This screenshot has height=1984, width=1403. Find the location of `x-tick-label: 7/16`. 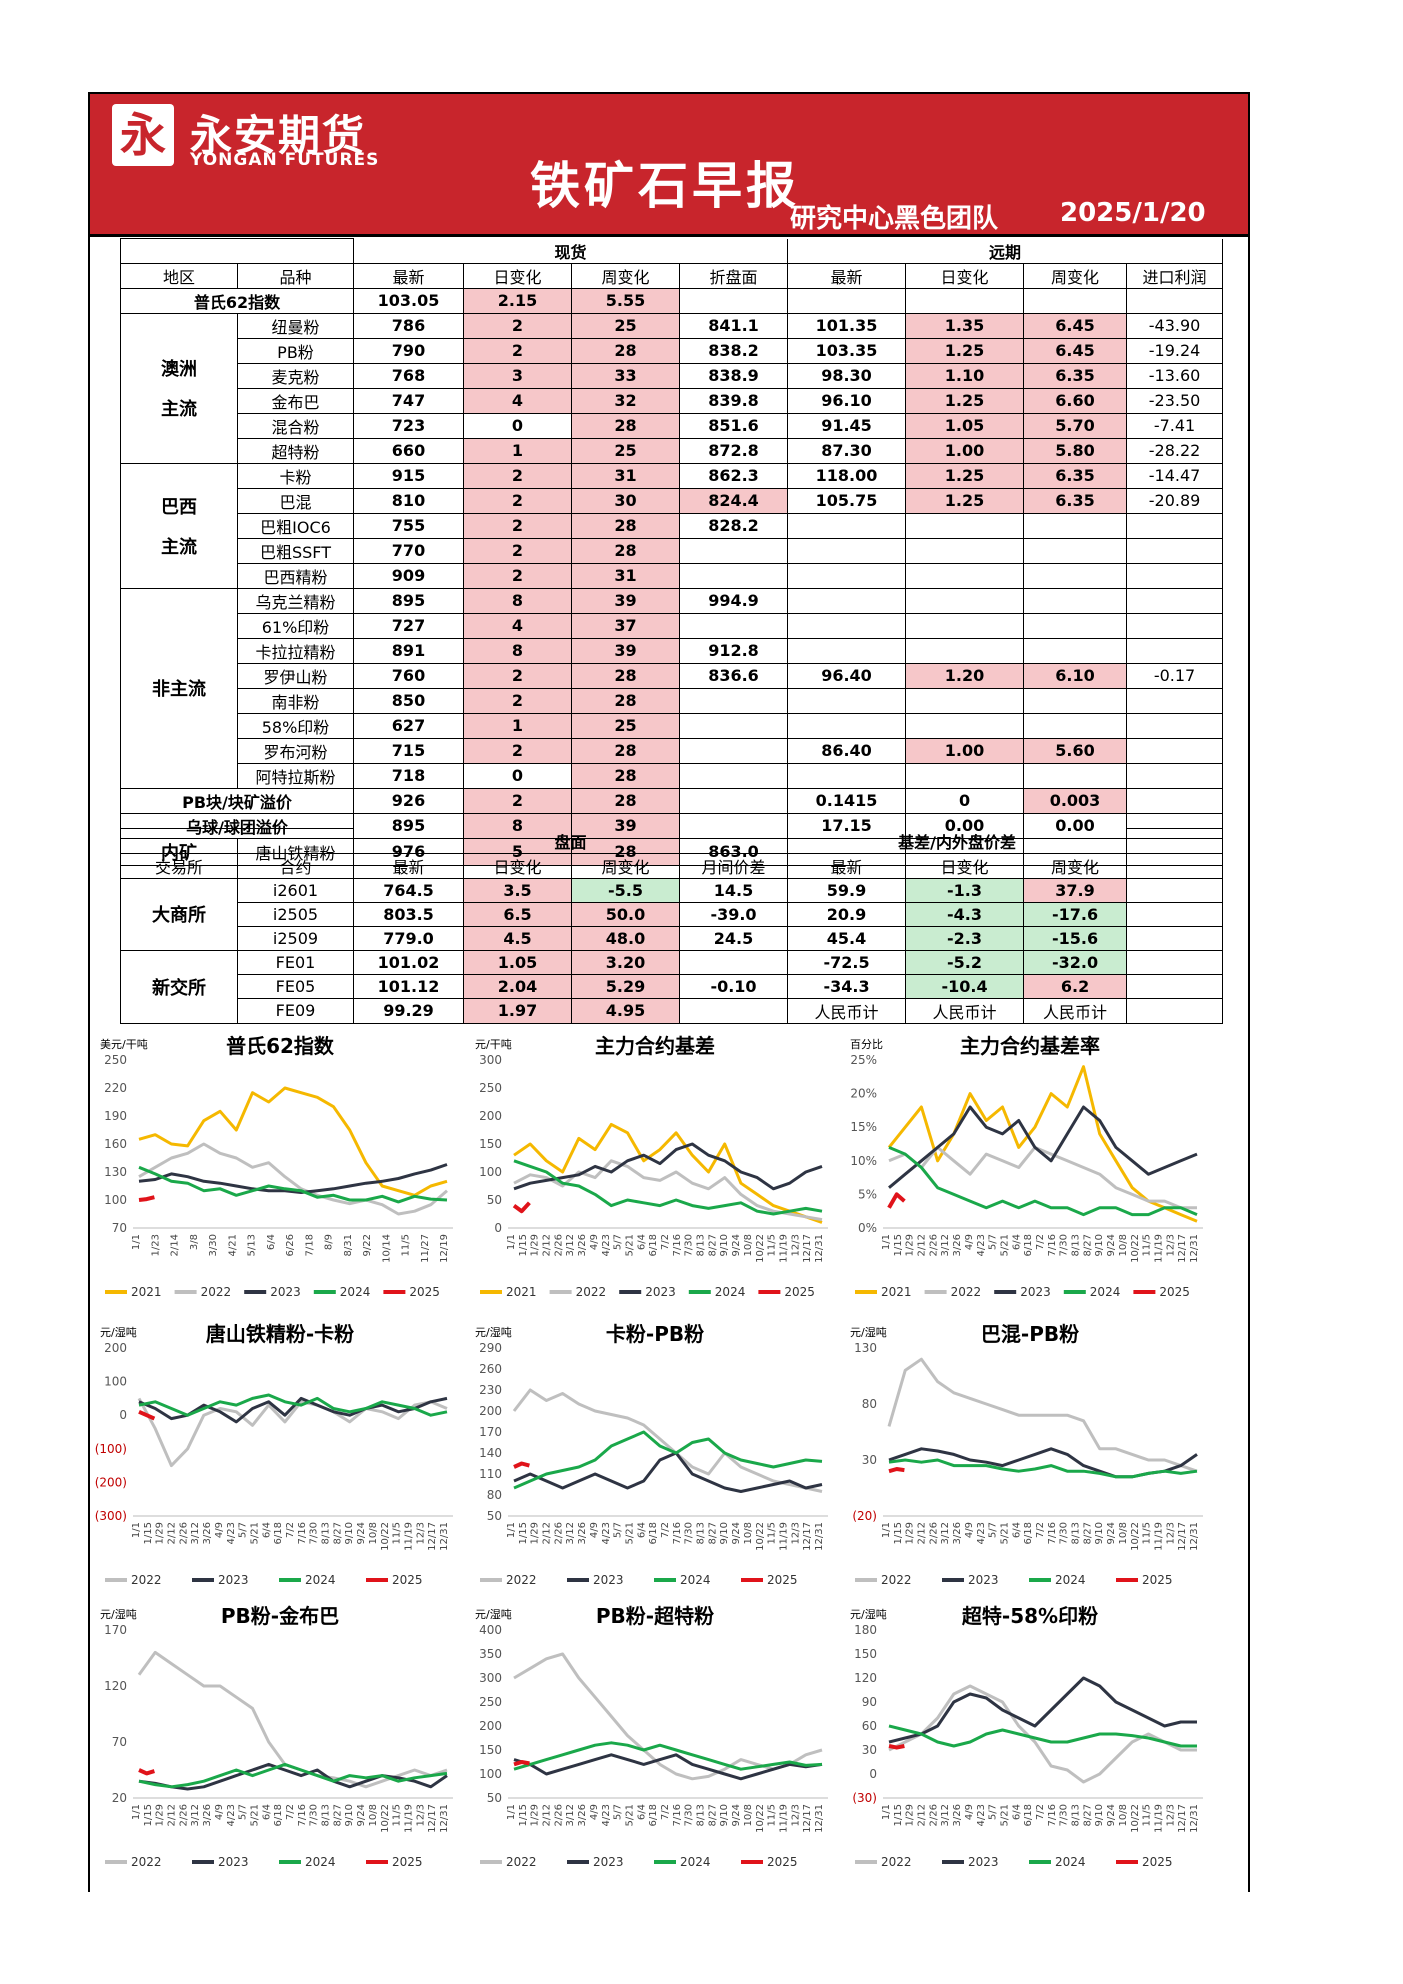

x-tick-label: 7/16 is located at coordinates (302, 1533).